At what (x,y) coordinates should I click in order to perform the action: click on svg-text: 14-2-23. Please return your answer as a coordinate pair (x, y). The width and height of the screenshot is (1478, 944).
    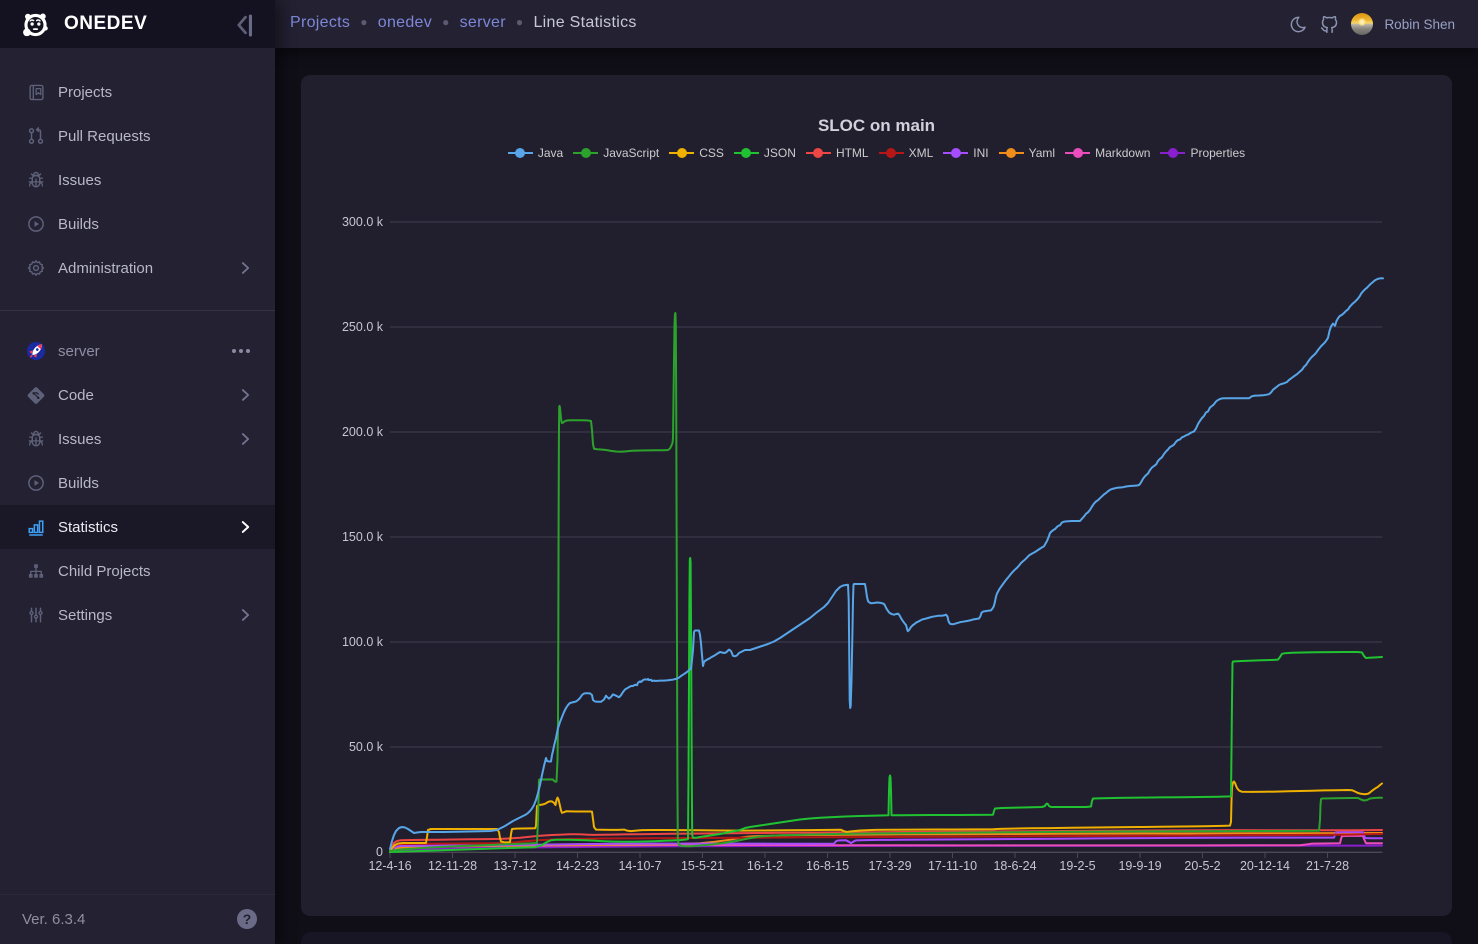
    Looking at the image, I should click on (577, 866).